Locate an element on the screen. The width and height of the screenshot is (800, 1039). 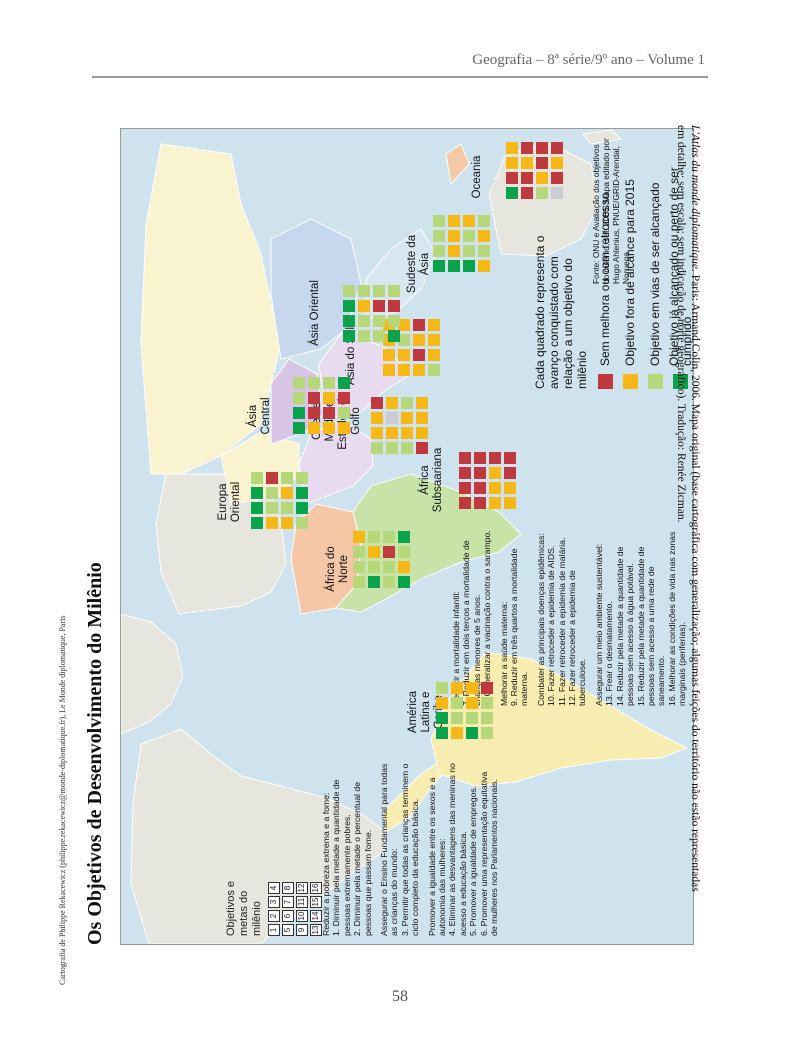
oceania-islands-shape is located at coordinates (457, 164).